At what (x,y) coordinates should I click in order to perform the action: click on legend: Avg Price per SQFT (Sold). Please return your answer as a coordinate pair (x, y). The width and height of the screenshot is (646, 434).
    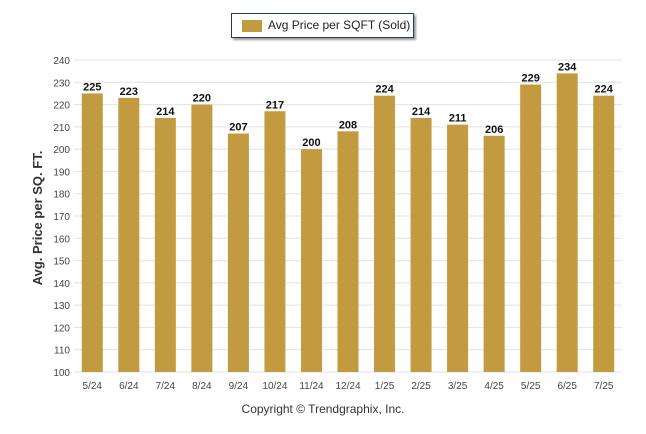
    Looking at the image, I should click on (322, 25).